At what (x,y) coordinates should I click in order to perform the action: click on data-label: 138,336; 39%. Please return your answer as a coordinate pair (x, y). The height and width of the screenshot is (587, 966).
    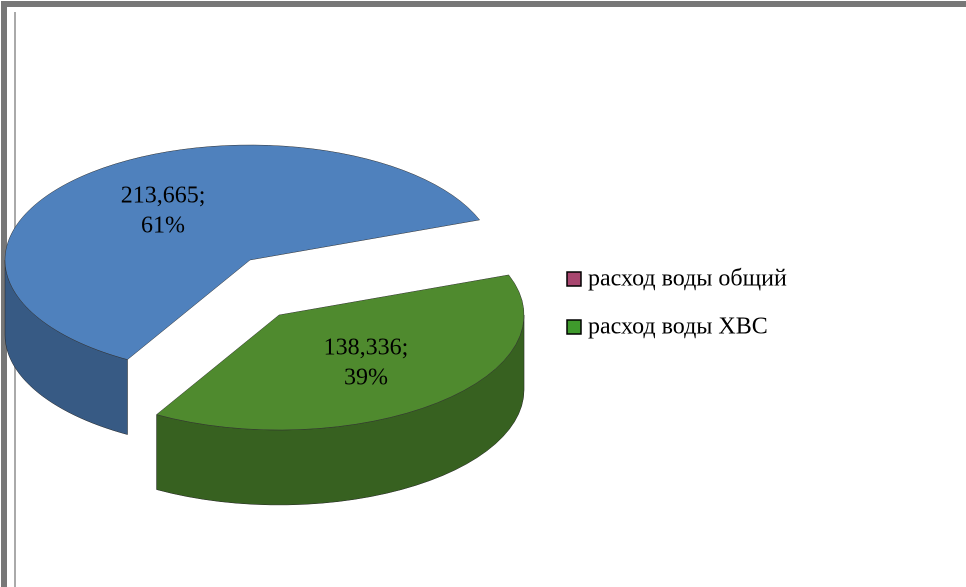
    Looking at the image, I should click on (366, 362).